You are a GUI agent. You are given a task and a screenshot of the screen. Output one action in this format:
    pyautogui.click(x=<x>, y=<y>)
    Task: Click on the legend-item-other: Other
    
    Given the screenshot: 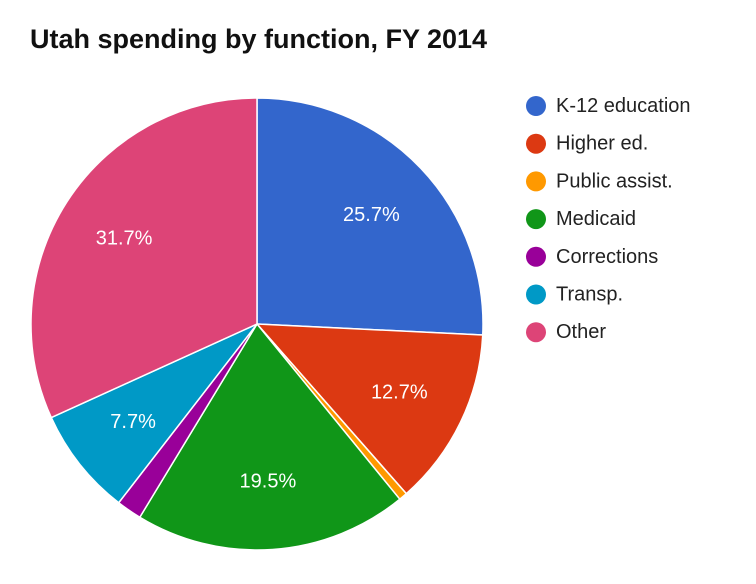 What is the action you would take?
    pyautogui.click(x=566, y=332)
    